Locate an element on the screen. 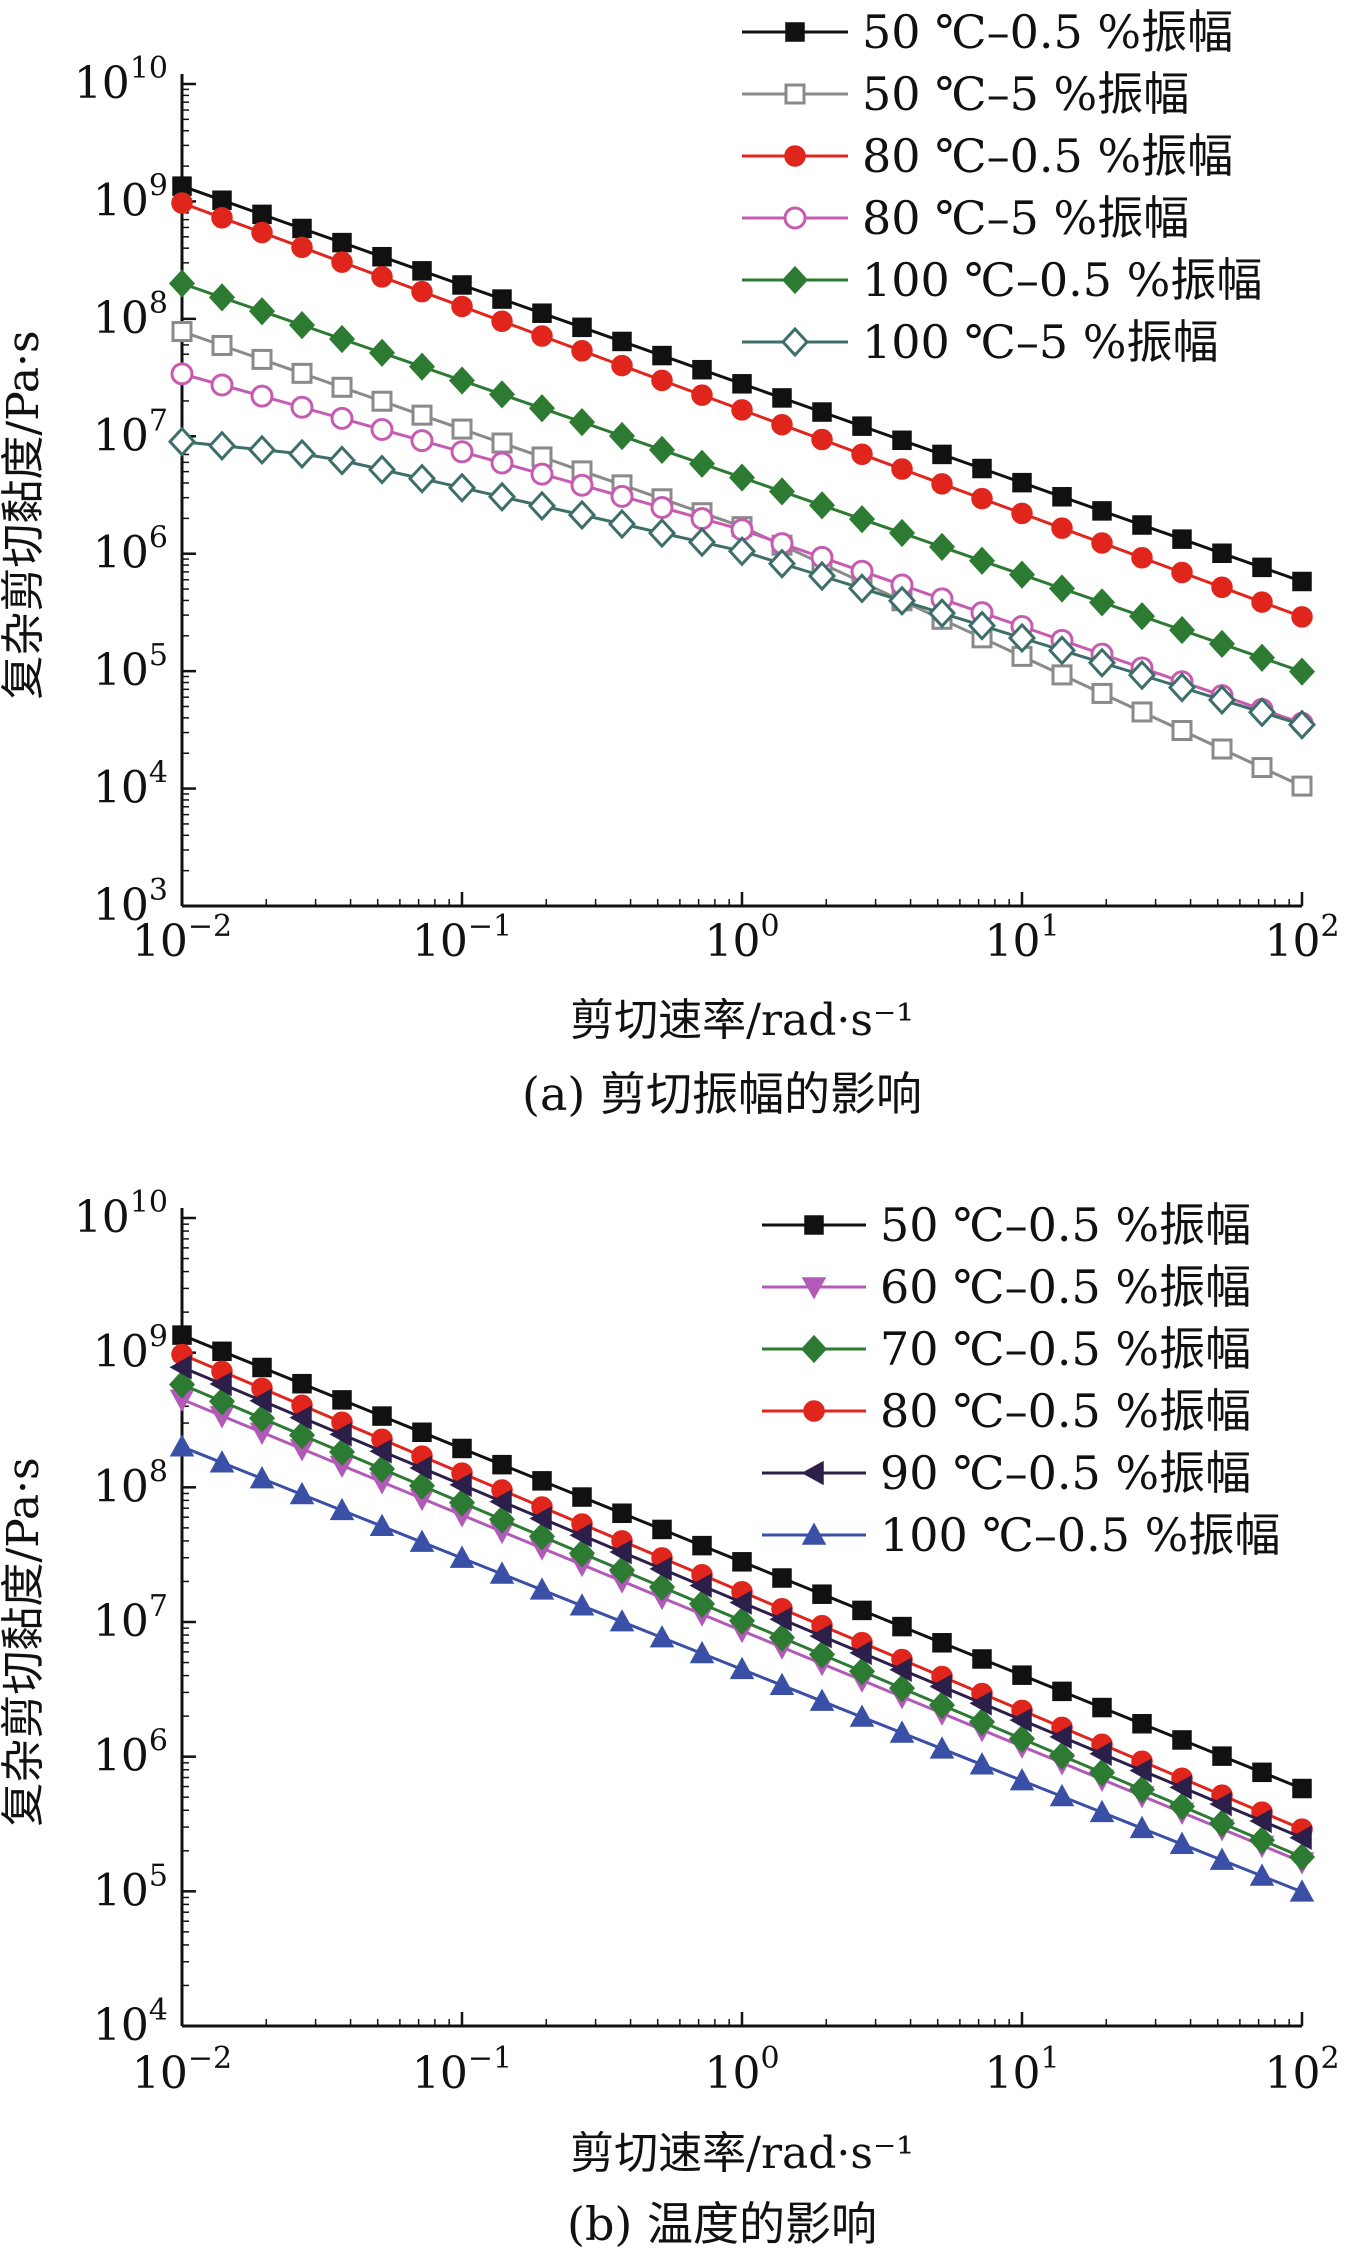 This screenshot has height=2260, width=1345. legend-item: 50 ℃–0.5 %振幅 is located at coordinates (987, 32).